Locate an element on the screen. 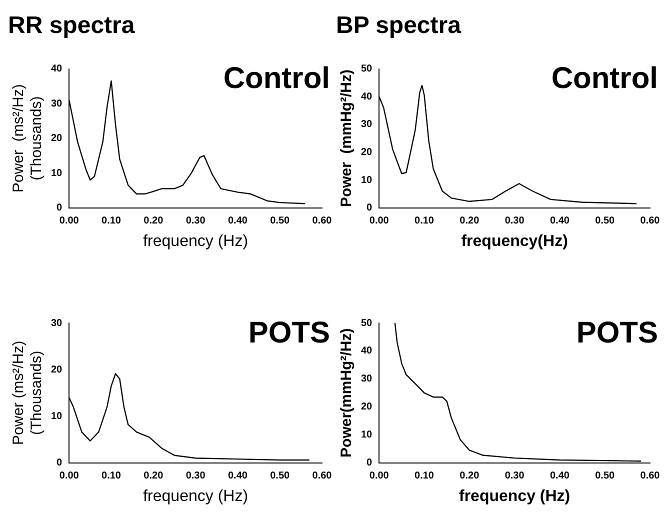  y-axis-title: Power(mmHg²/Hz) is located at coordinates (347, 393).